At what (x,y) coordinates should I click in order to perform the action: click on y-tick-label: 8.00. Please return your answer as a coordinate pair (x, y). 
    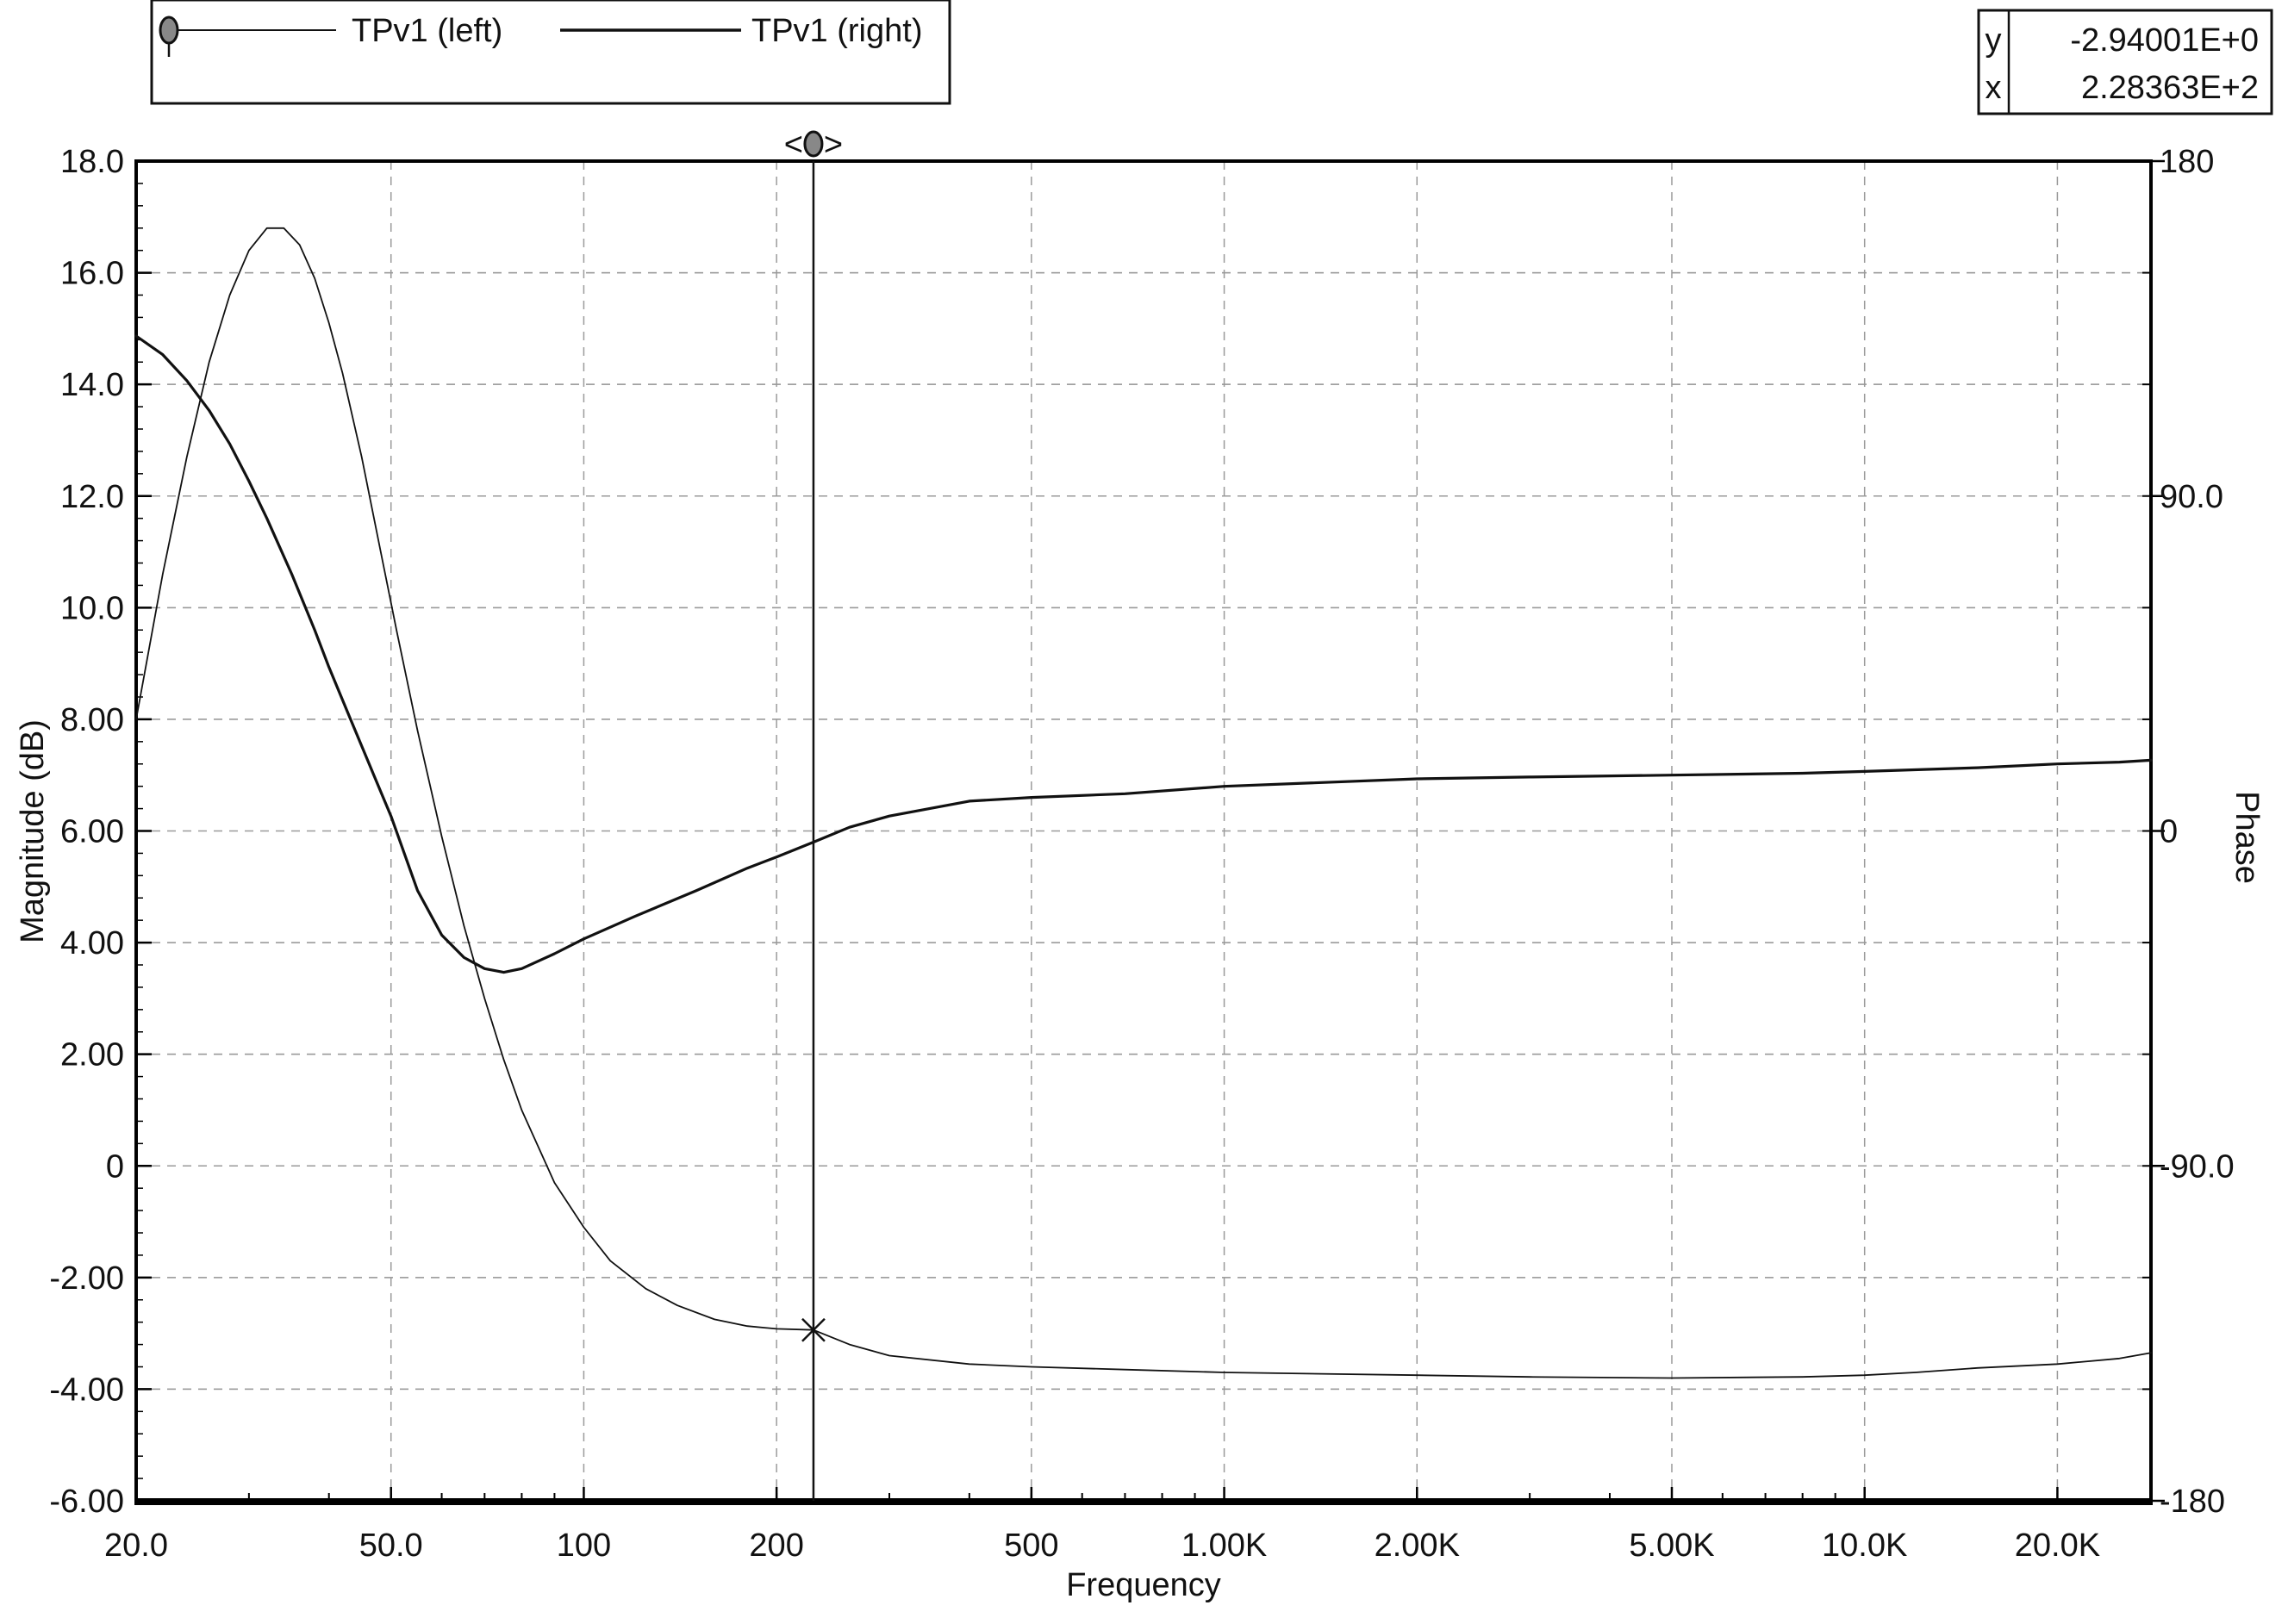
    Looking at the image, I should click on (92, 720).